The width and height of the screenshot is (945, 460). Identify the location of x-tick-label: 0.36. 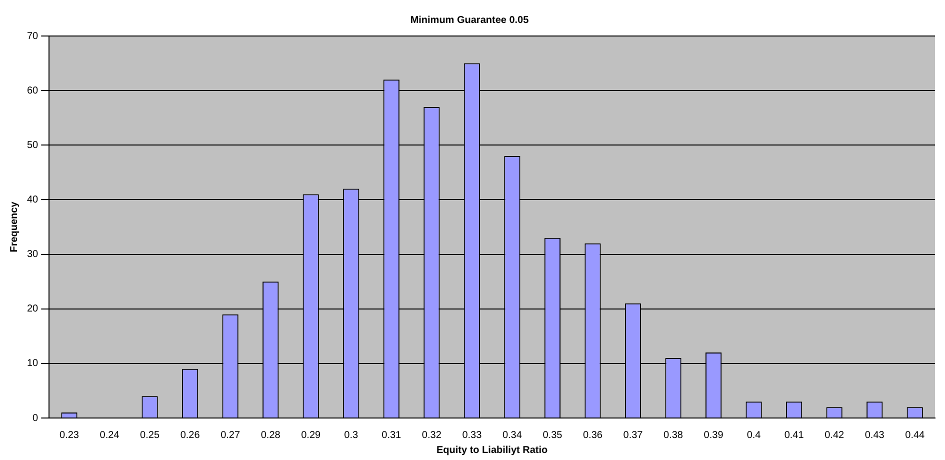
(592, 435).